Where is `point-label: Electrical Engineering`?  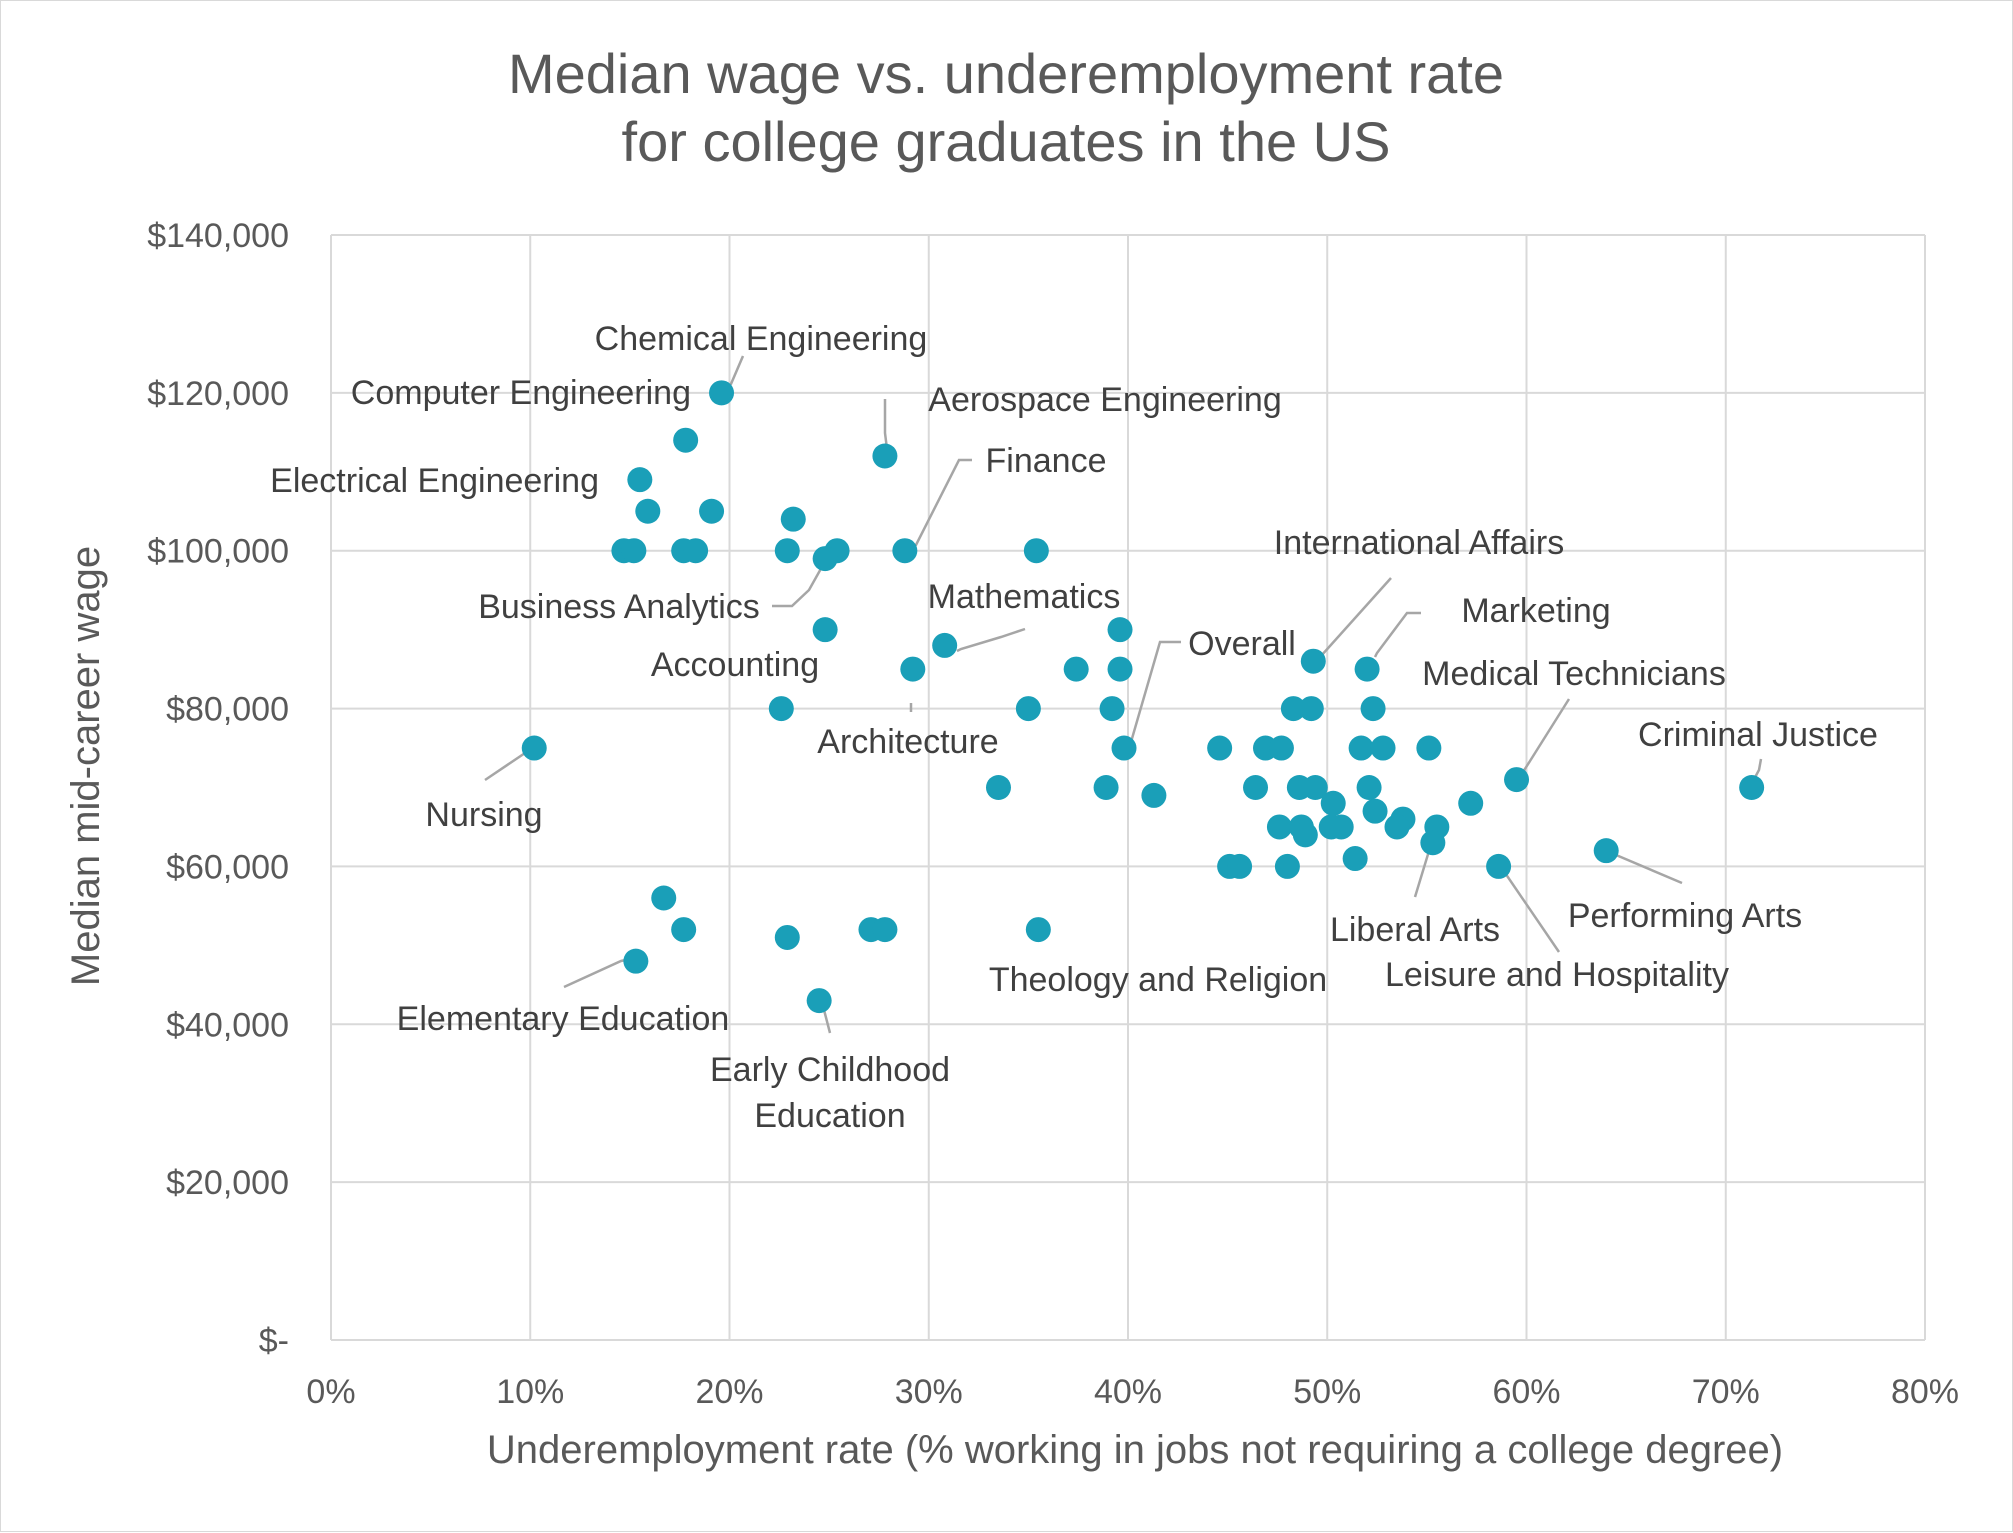
point-label: Electrical Engineering is located at coordinates (434, 481).